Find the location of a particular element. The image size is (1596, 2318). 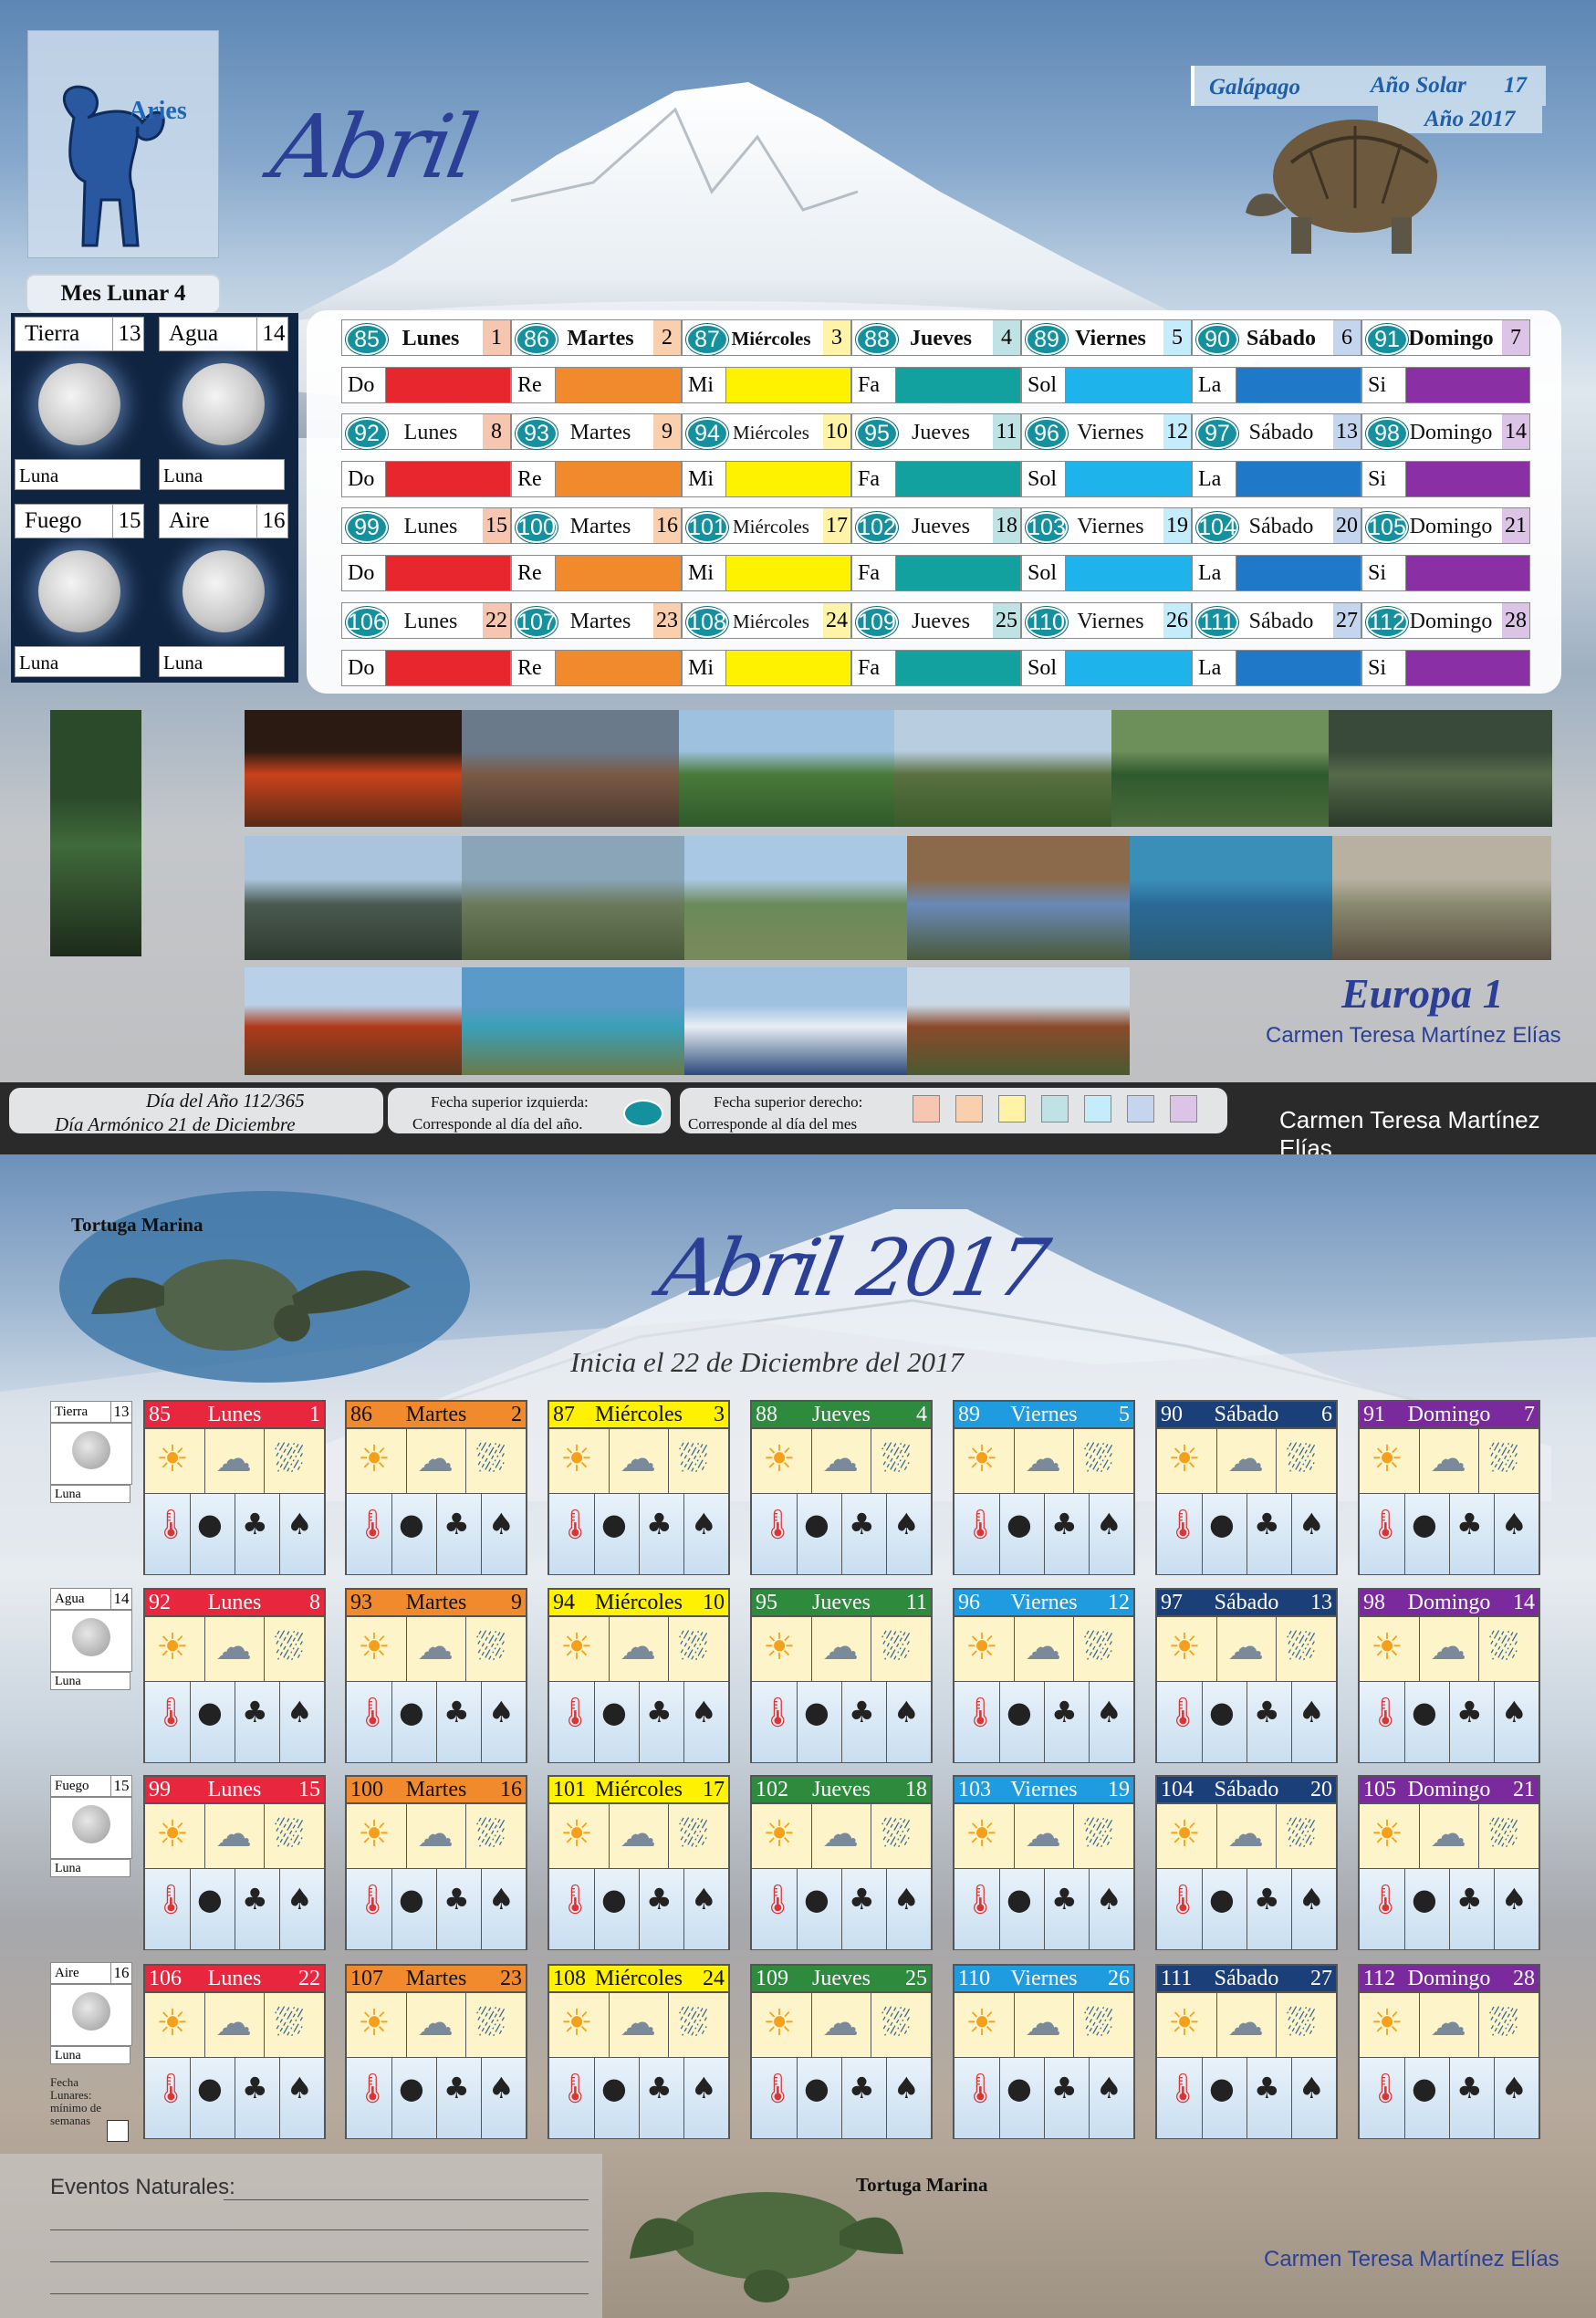

day-card: 88 Jueves 4 ☀ ☁ ⛆ 🌡 ● ♣ ♠ is located at coordinates (841, 1487).